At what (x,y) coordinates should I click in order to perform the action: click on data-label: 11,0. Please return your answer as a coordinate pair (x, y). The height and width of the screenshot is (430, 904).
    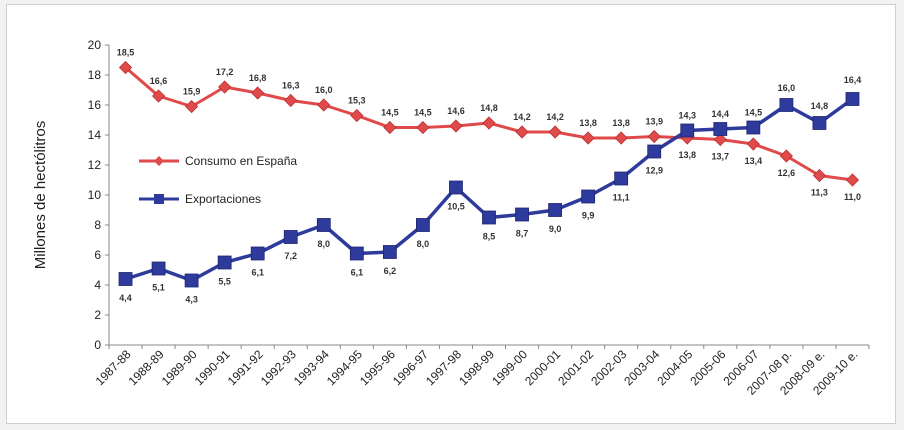
    Looking at the image, I should click on (852, 197).